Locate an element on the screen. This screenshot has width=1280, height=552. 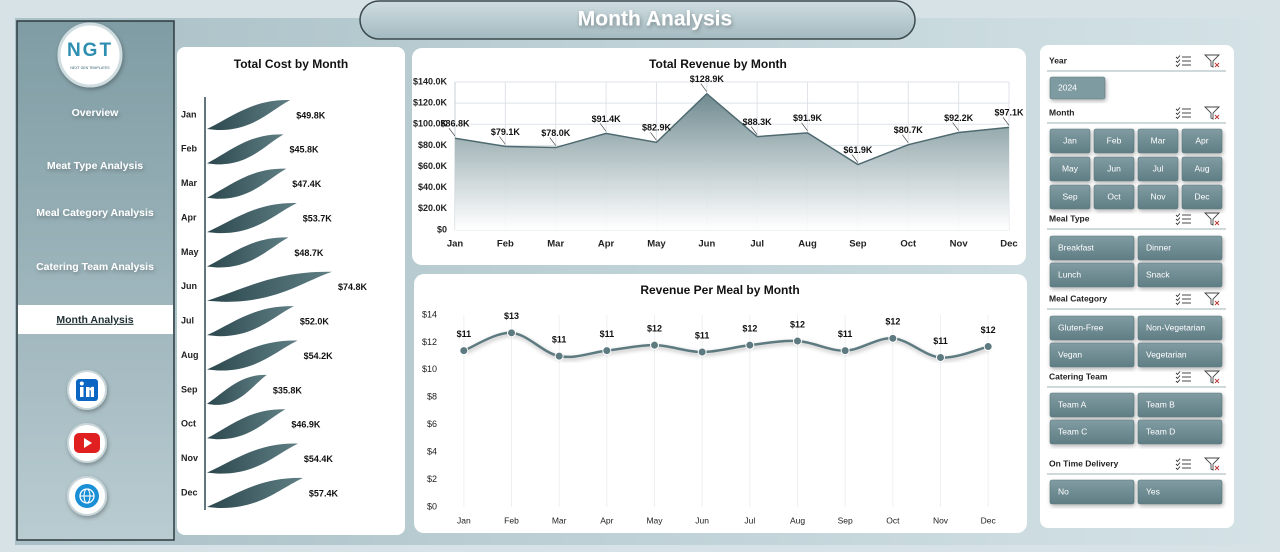
slicer-button-label: Breakfast is located at coordinates (1076, 247).